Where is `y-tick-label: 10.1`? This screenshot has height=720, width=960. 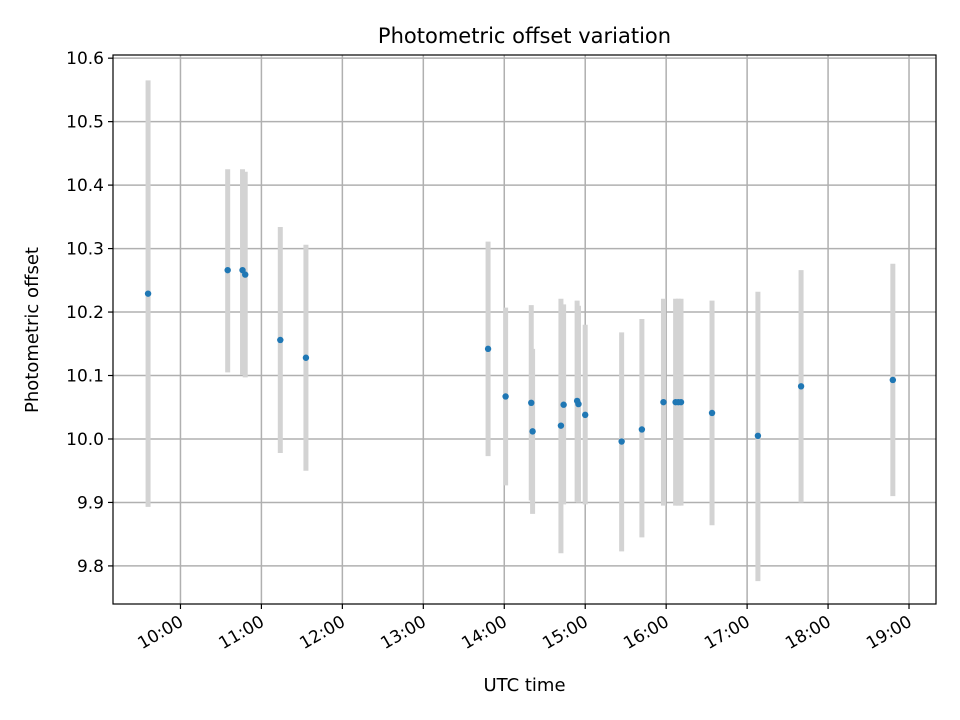
y-tick-label: 10.1 is located at coordinates (85, 377).